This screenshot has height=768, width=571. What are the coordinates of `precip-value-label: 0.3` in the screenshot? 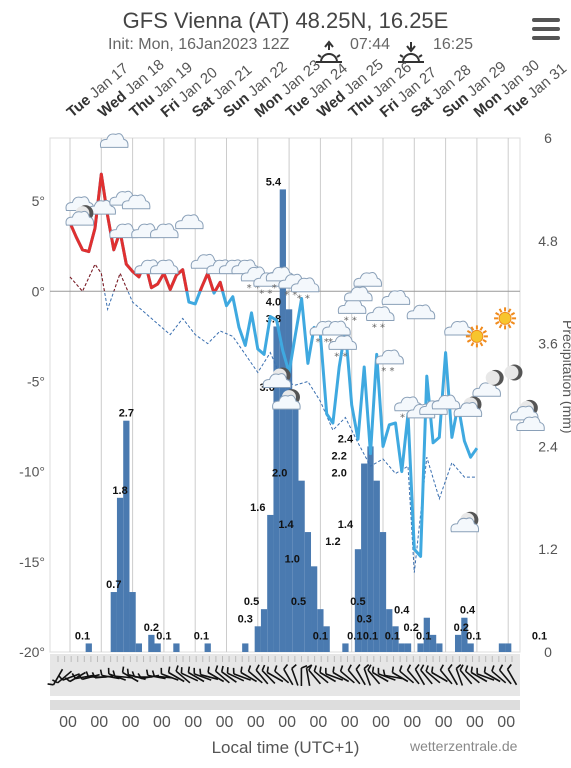 It's located at (245, 619).